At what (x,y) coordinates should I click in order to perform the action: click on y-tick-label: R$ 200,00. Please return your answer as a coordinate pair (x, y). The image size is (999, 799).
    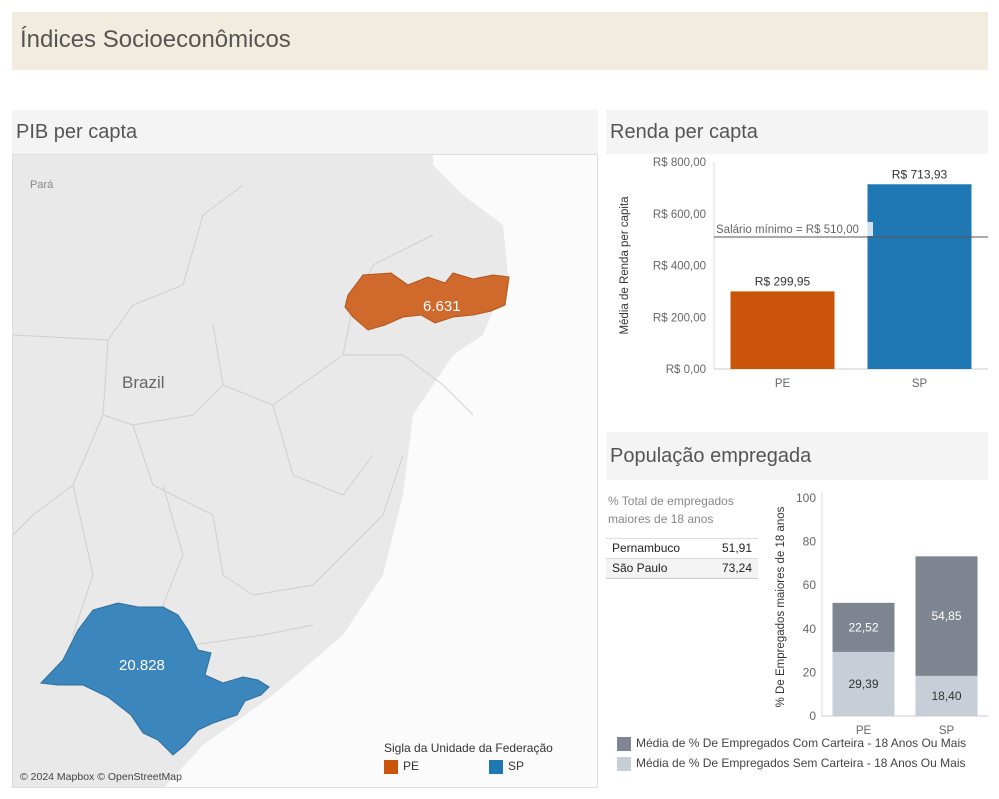
    Looking at the image, I should click on (679, 318).